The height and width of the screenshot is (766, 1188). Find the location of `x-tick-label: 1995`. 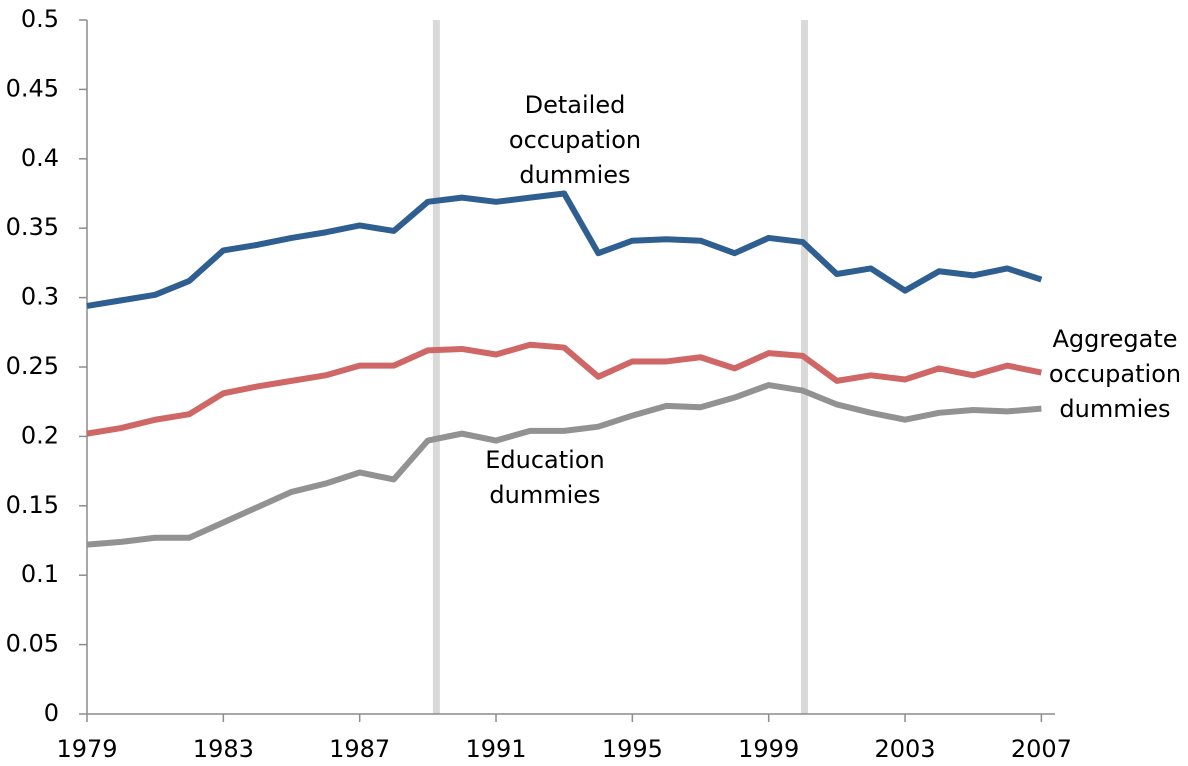

x-tick-label: 1995 is located at coordinates (632, 749).